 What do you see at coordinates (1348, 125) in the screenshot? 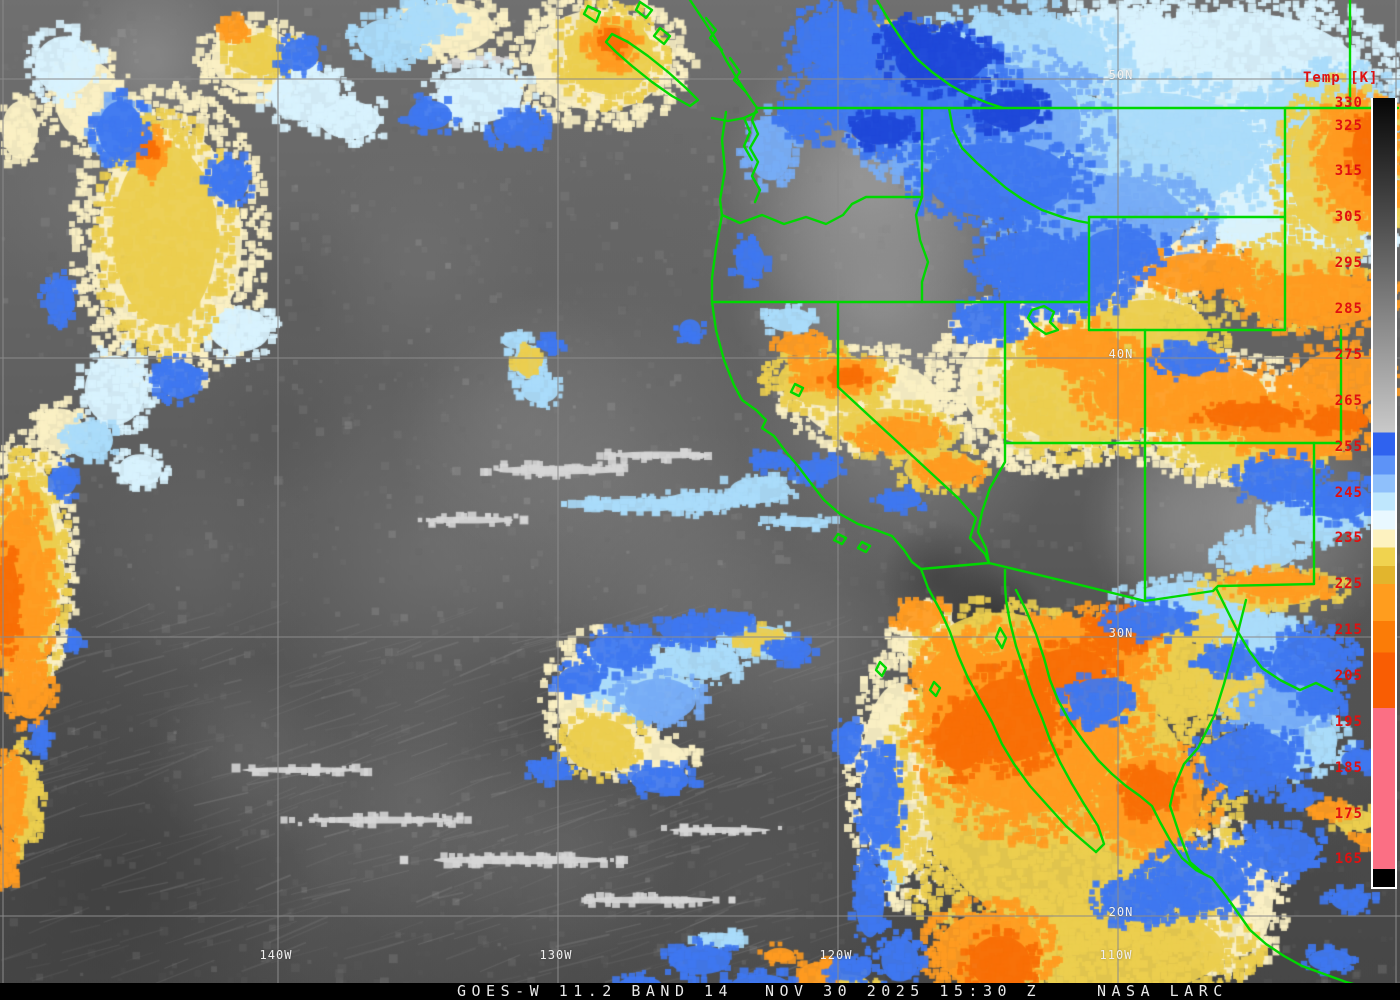
I see `temp-scale-tick: 325` at bounding box center [1348, 125].